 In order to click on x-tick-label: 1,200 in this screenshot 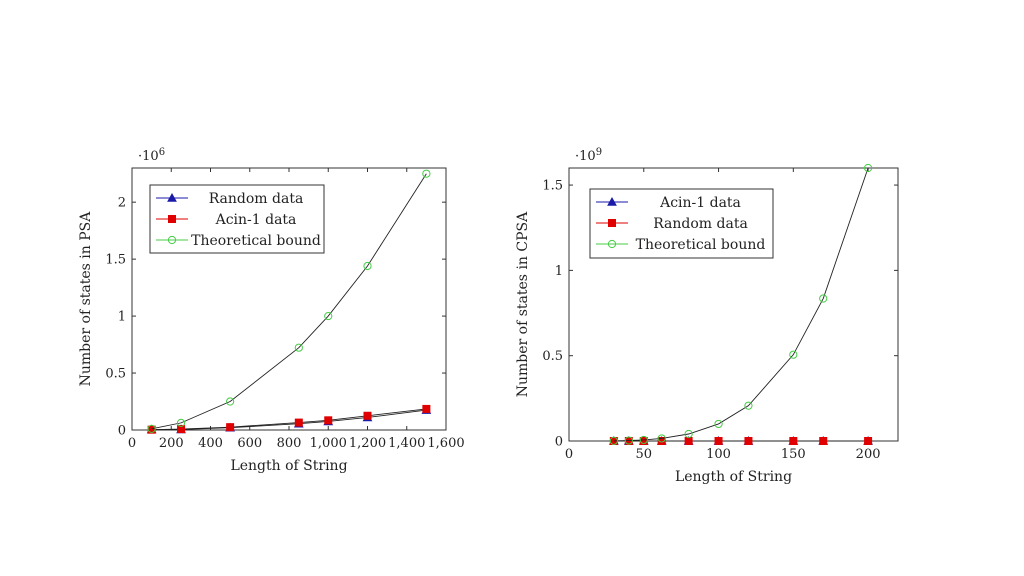, I will do `click(367, 443)`.